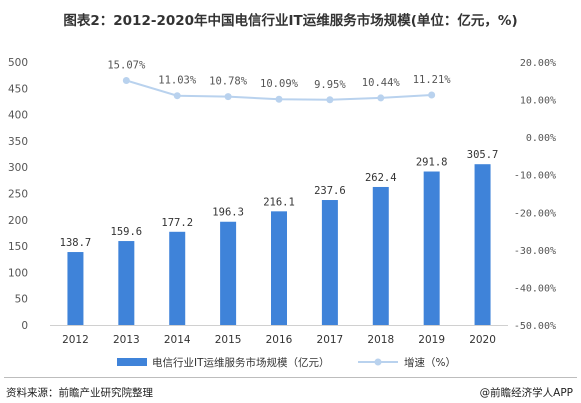  I want to click on legend-line-marker, so click(378, 362).